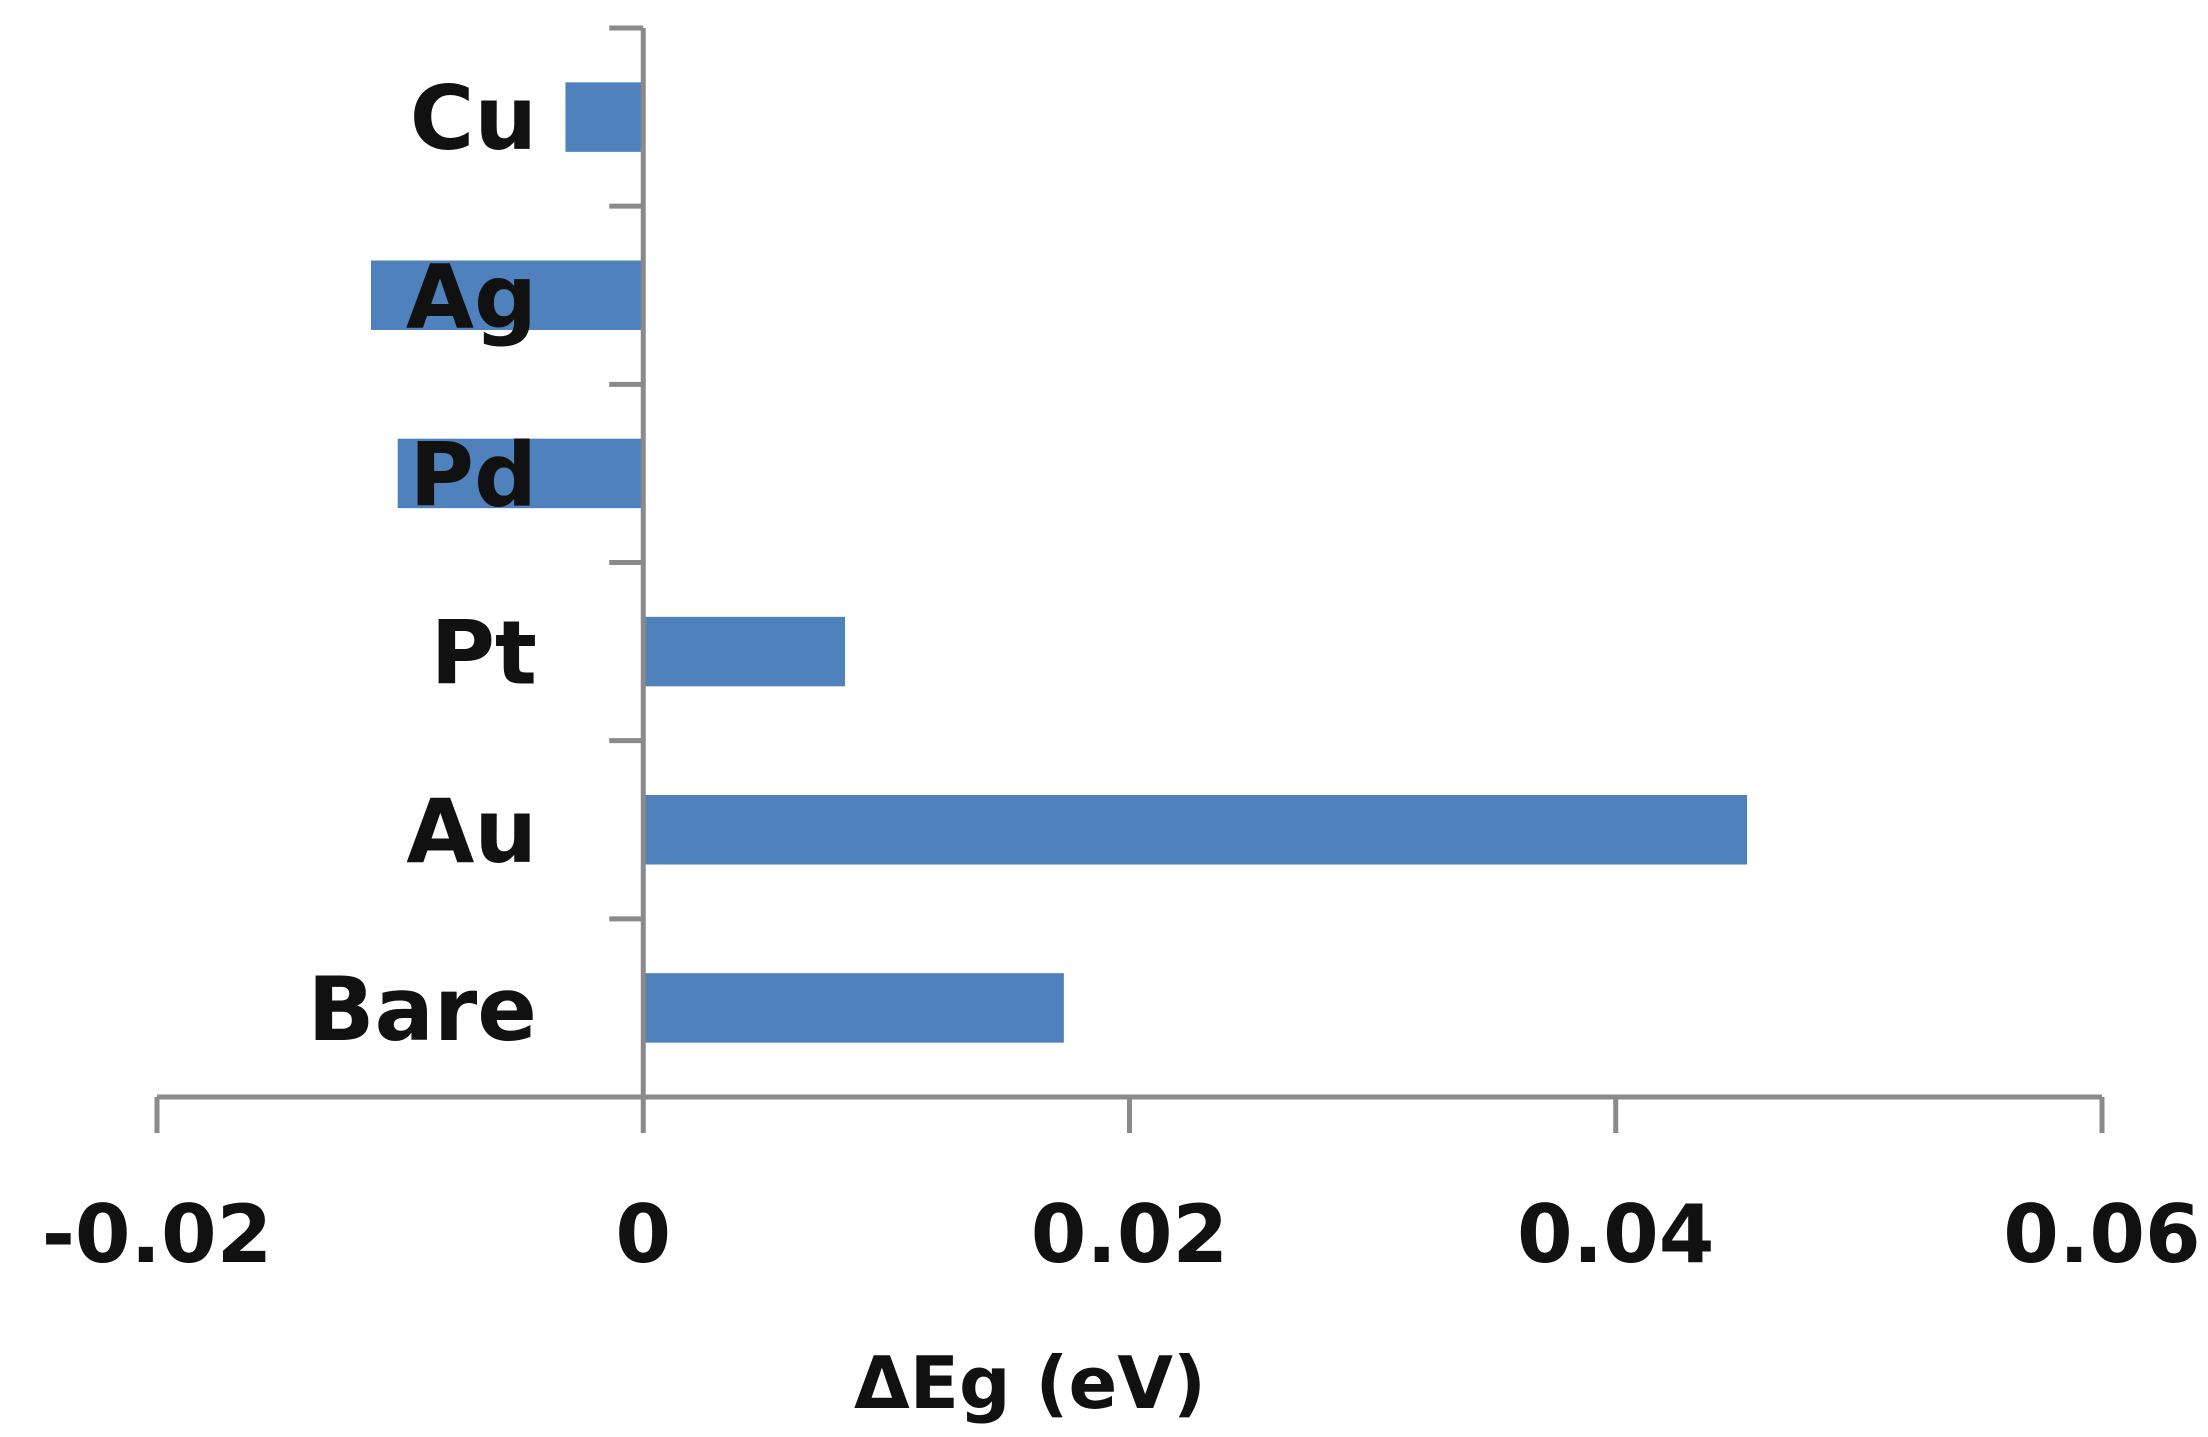  What do you see at coordinates (1030, 1383) in the screenshot?
I see `x-axis-title: ΔEg (eV)` at bounding box center [1030, 1383].